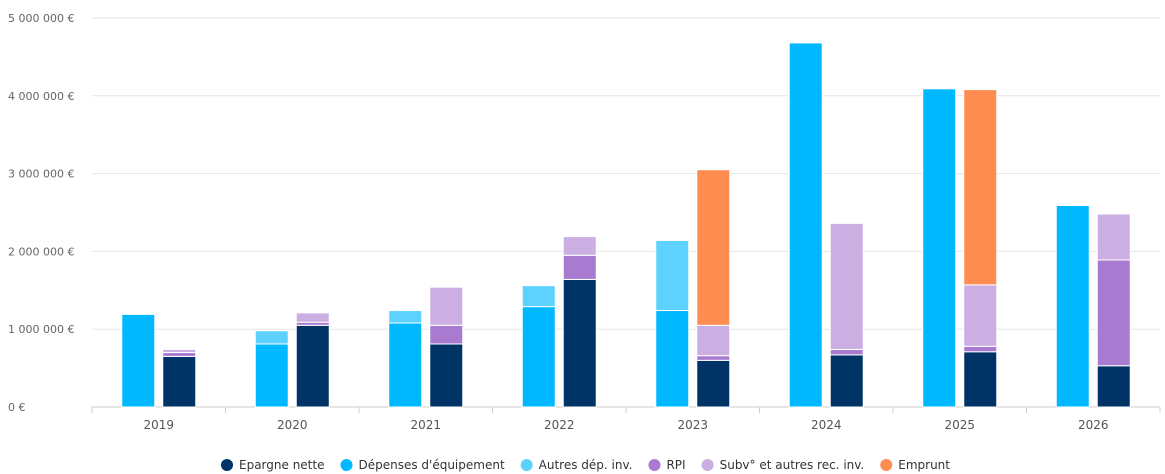 The height and width of the screenshot is (474, 1165). Describe the element at coordinates (959, 425) in the screenshot. I see `x-tick-label: 2025` at that location.